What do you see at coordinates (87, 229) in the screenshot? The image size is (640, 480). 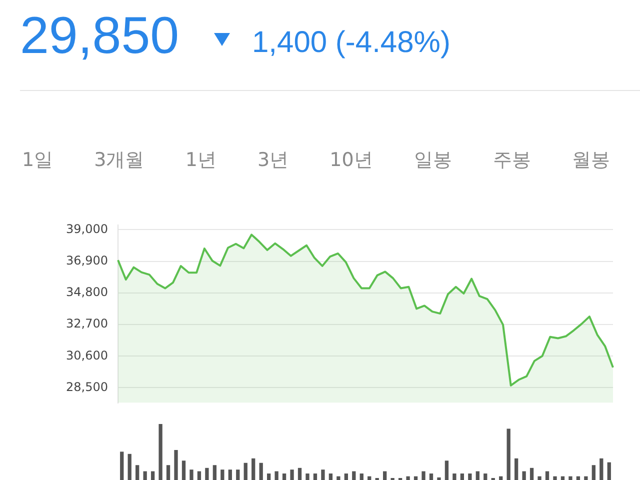 I see `y-tick-label: 39,000` at bounding box center [87, 229].